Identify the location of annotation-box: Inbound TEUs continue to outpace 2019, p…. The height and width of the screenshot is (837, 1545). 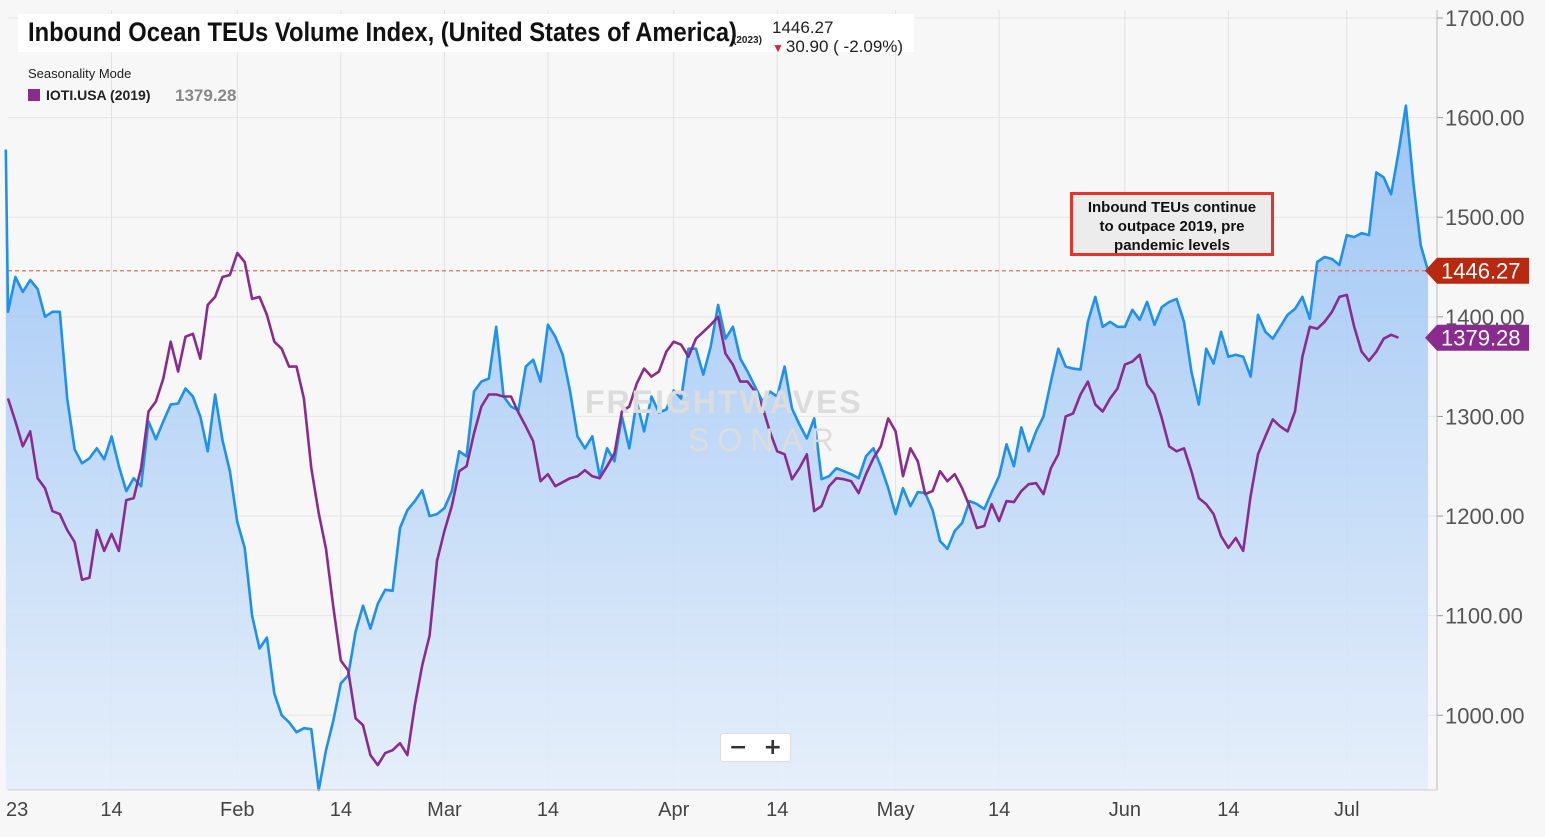
(1172, 224).